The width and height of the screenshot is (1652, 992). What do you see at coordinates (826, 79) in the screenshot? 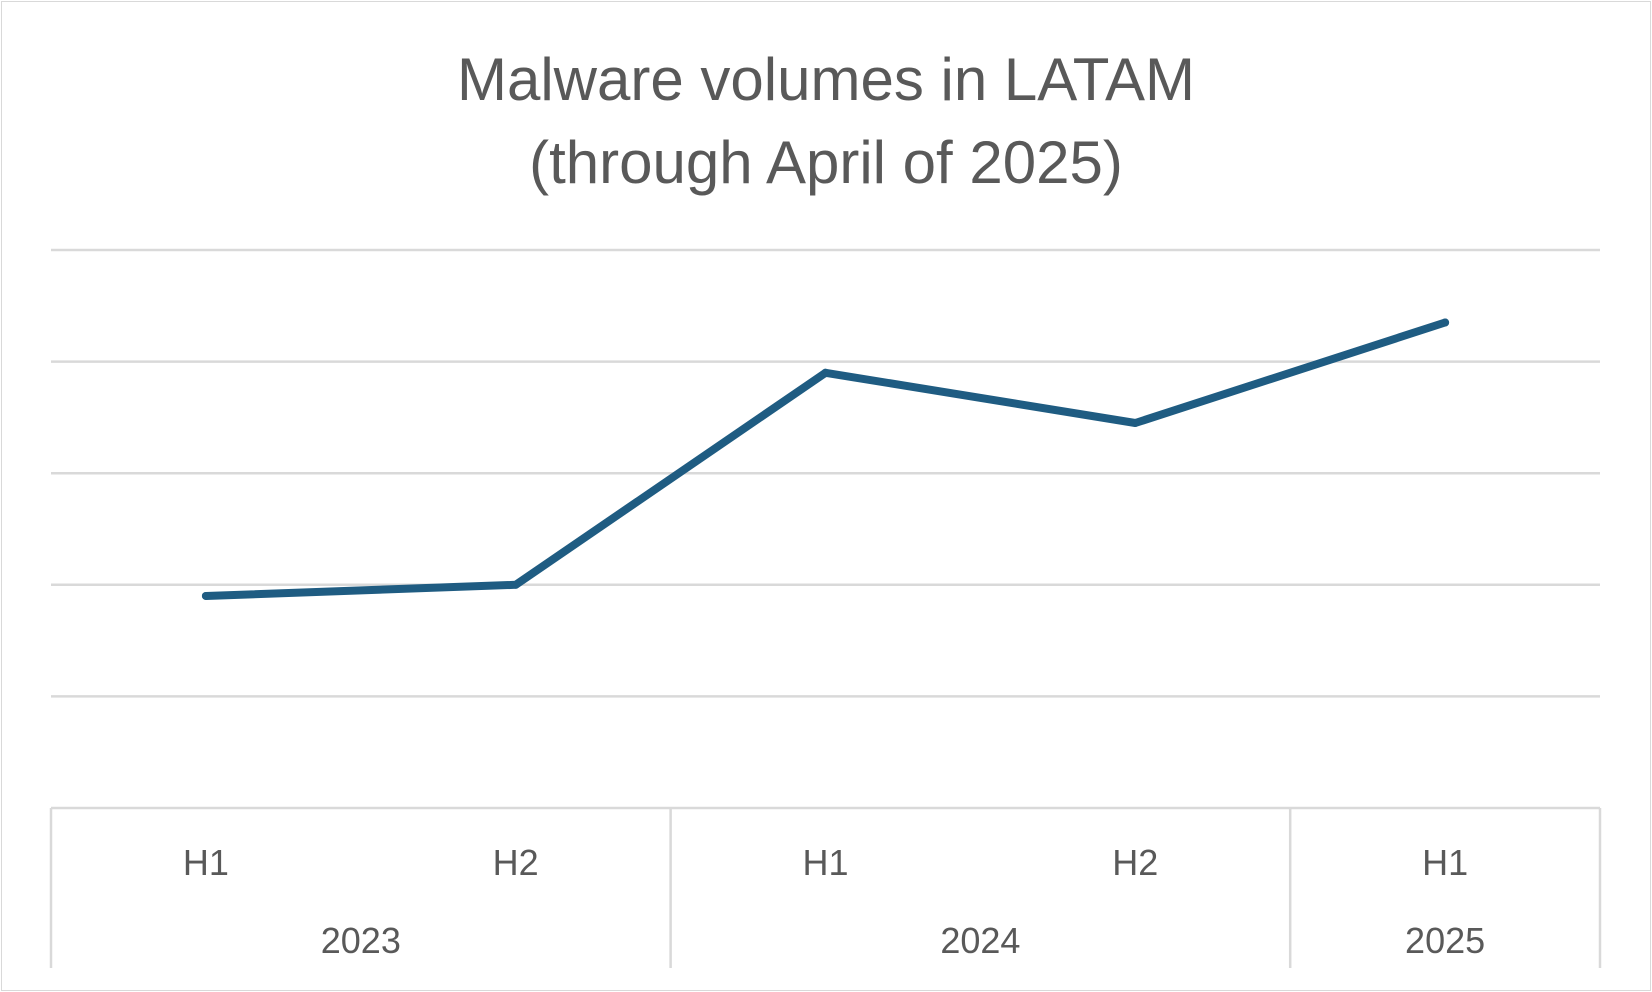
I see `chart-title: Malware volumes in LATAM` at bounding box center [826, 79].